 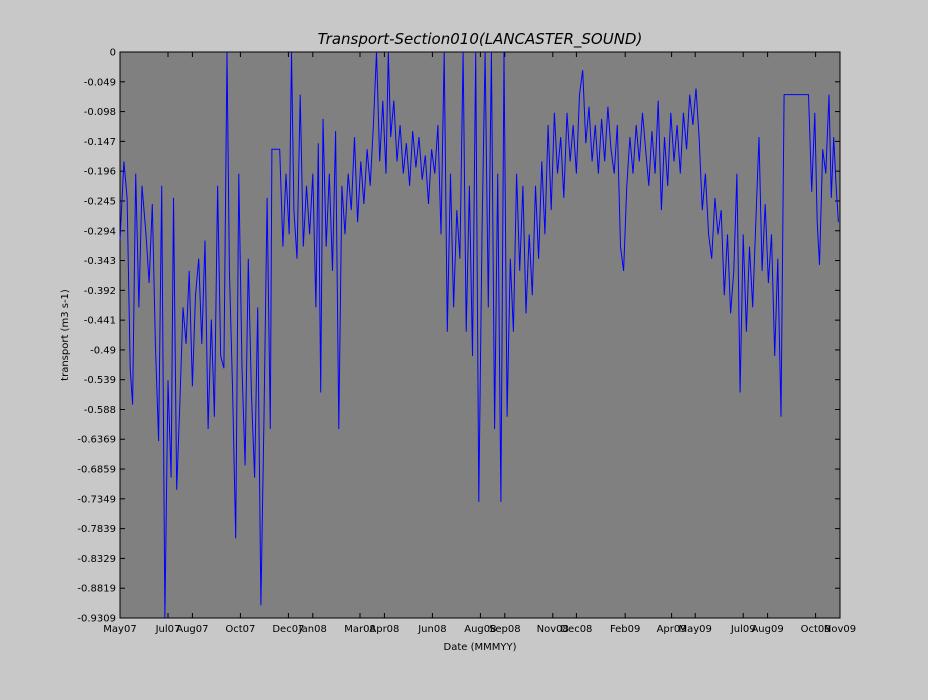 I want to click on x-tick-label: Mar08, so click(x=360, y=629).